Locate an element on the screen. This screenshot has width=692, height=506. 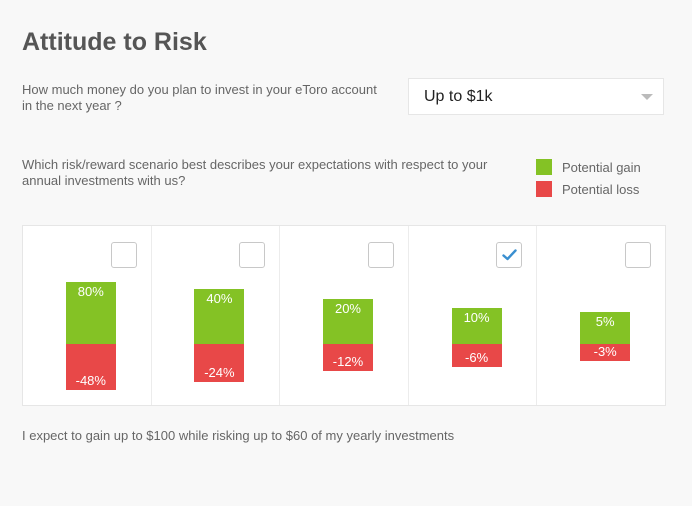
checkmark-icon is located at coordinates (510, 255).